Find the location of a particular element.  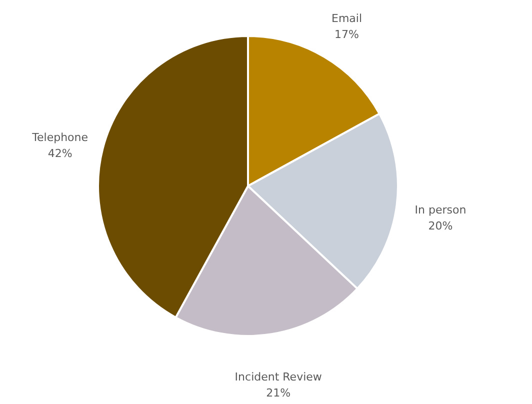

data-label: 21% is located at coordinates (278, 393).